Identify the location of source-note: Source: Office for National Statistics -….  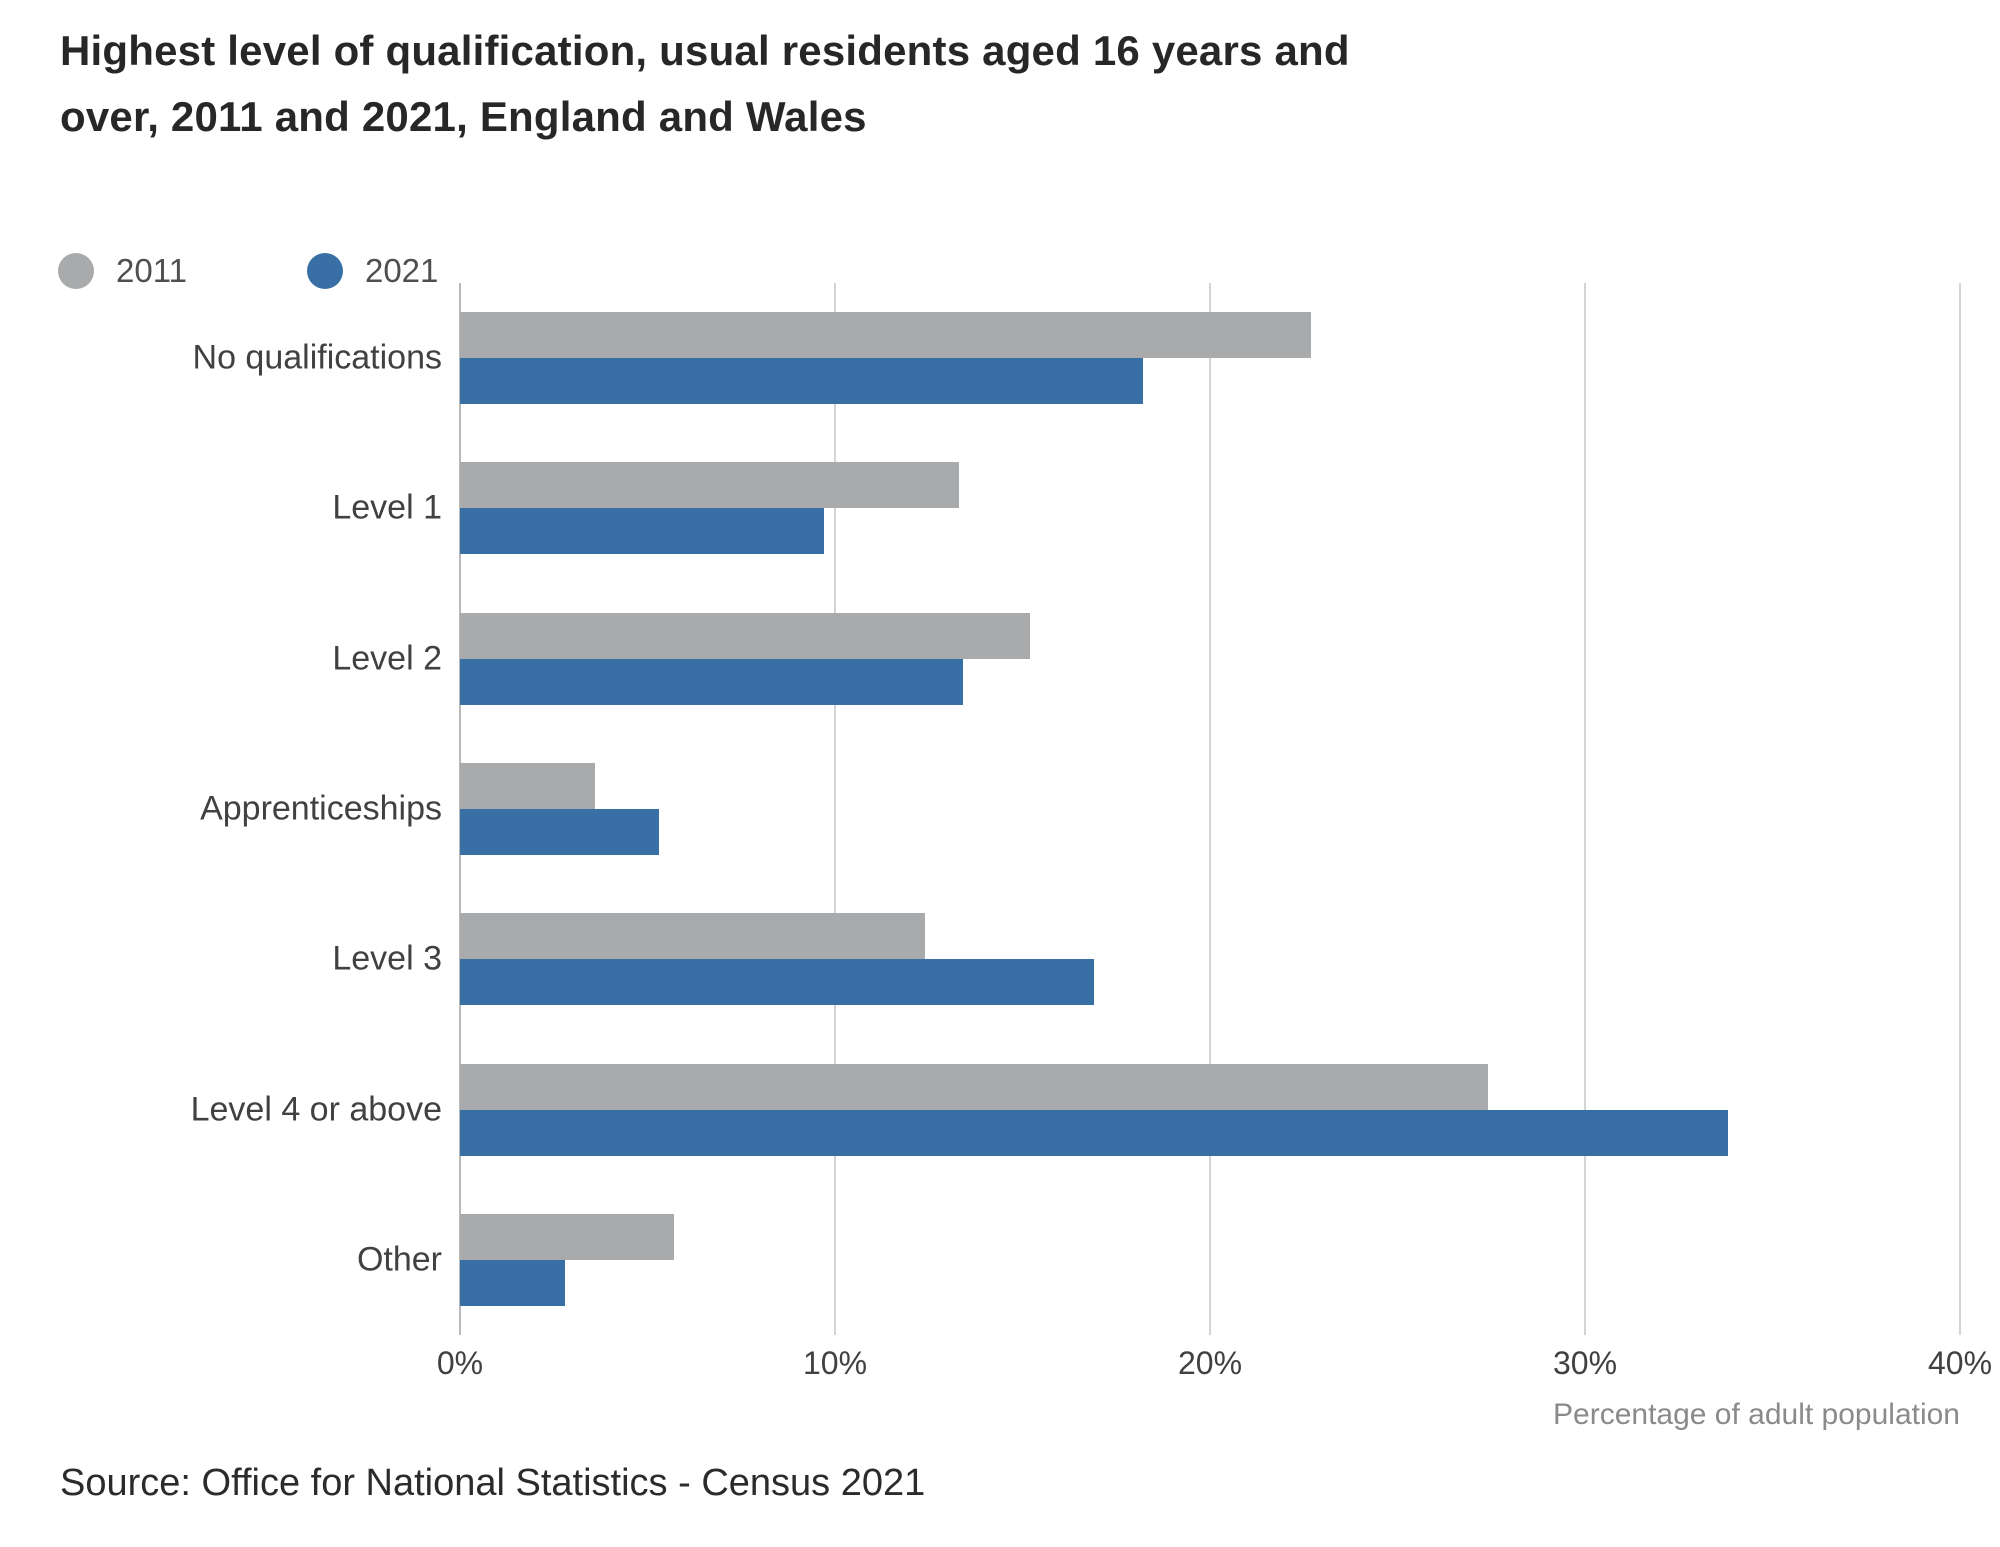
(493, 1483).